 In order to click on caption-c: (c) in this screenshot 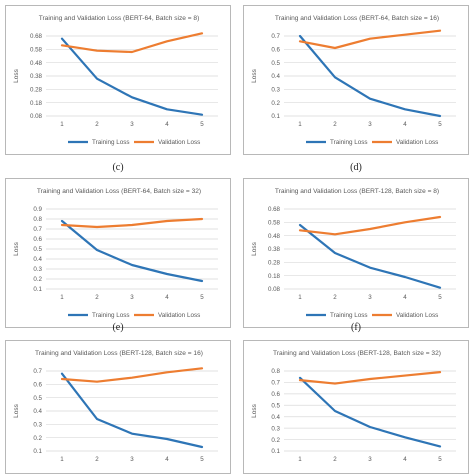, I will do `click(118, 167)`.